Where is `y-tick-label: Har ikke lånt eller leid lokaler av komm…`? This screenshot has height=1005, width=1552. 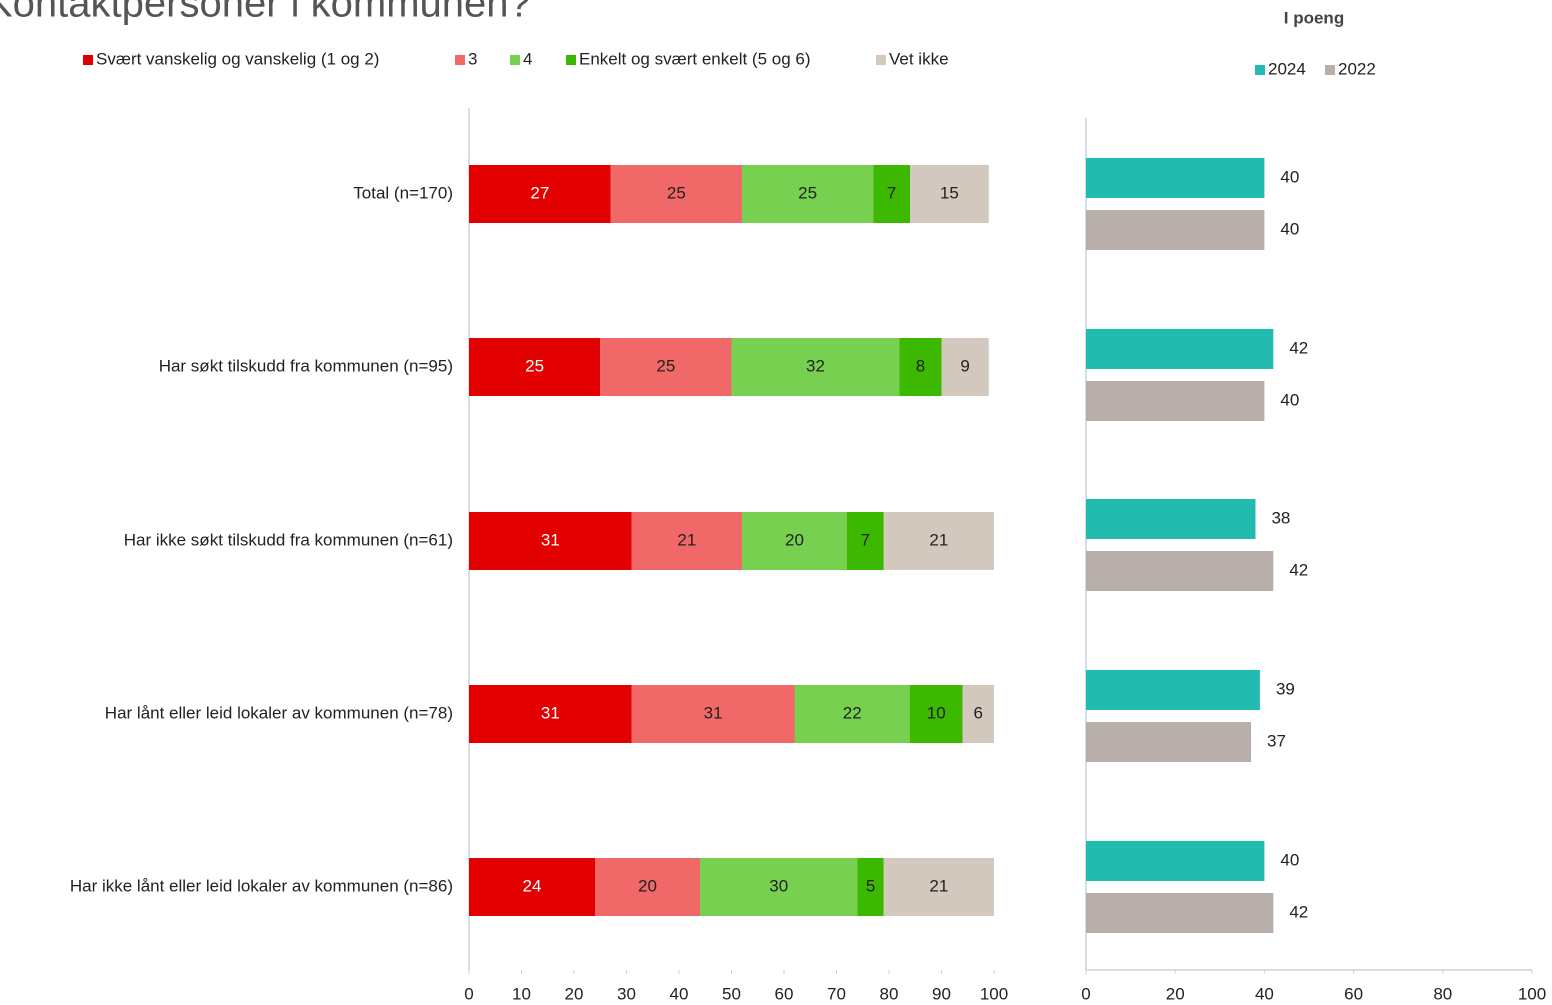
y-tick-label: Har ikke lånt eller leid lokaler av komm… is located at coordinates (261, 885).